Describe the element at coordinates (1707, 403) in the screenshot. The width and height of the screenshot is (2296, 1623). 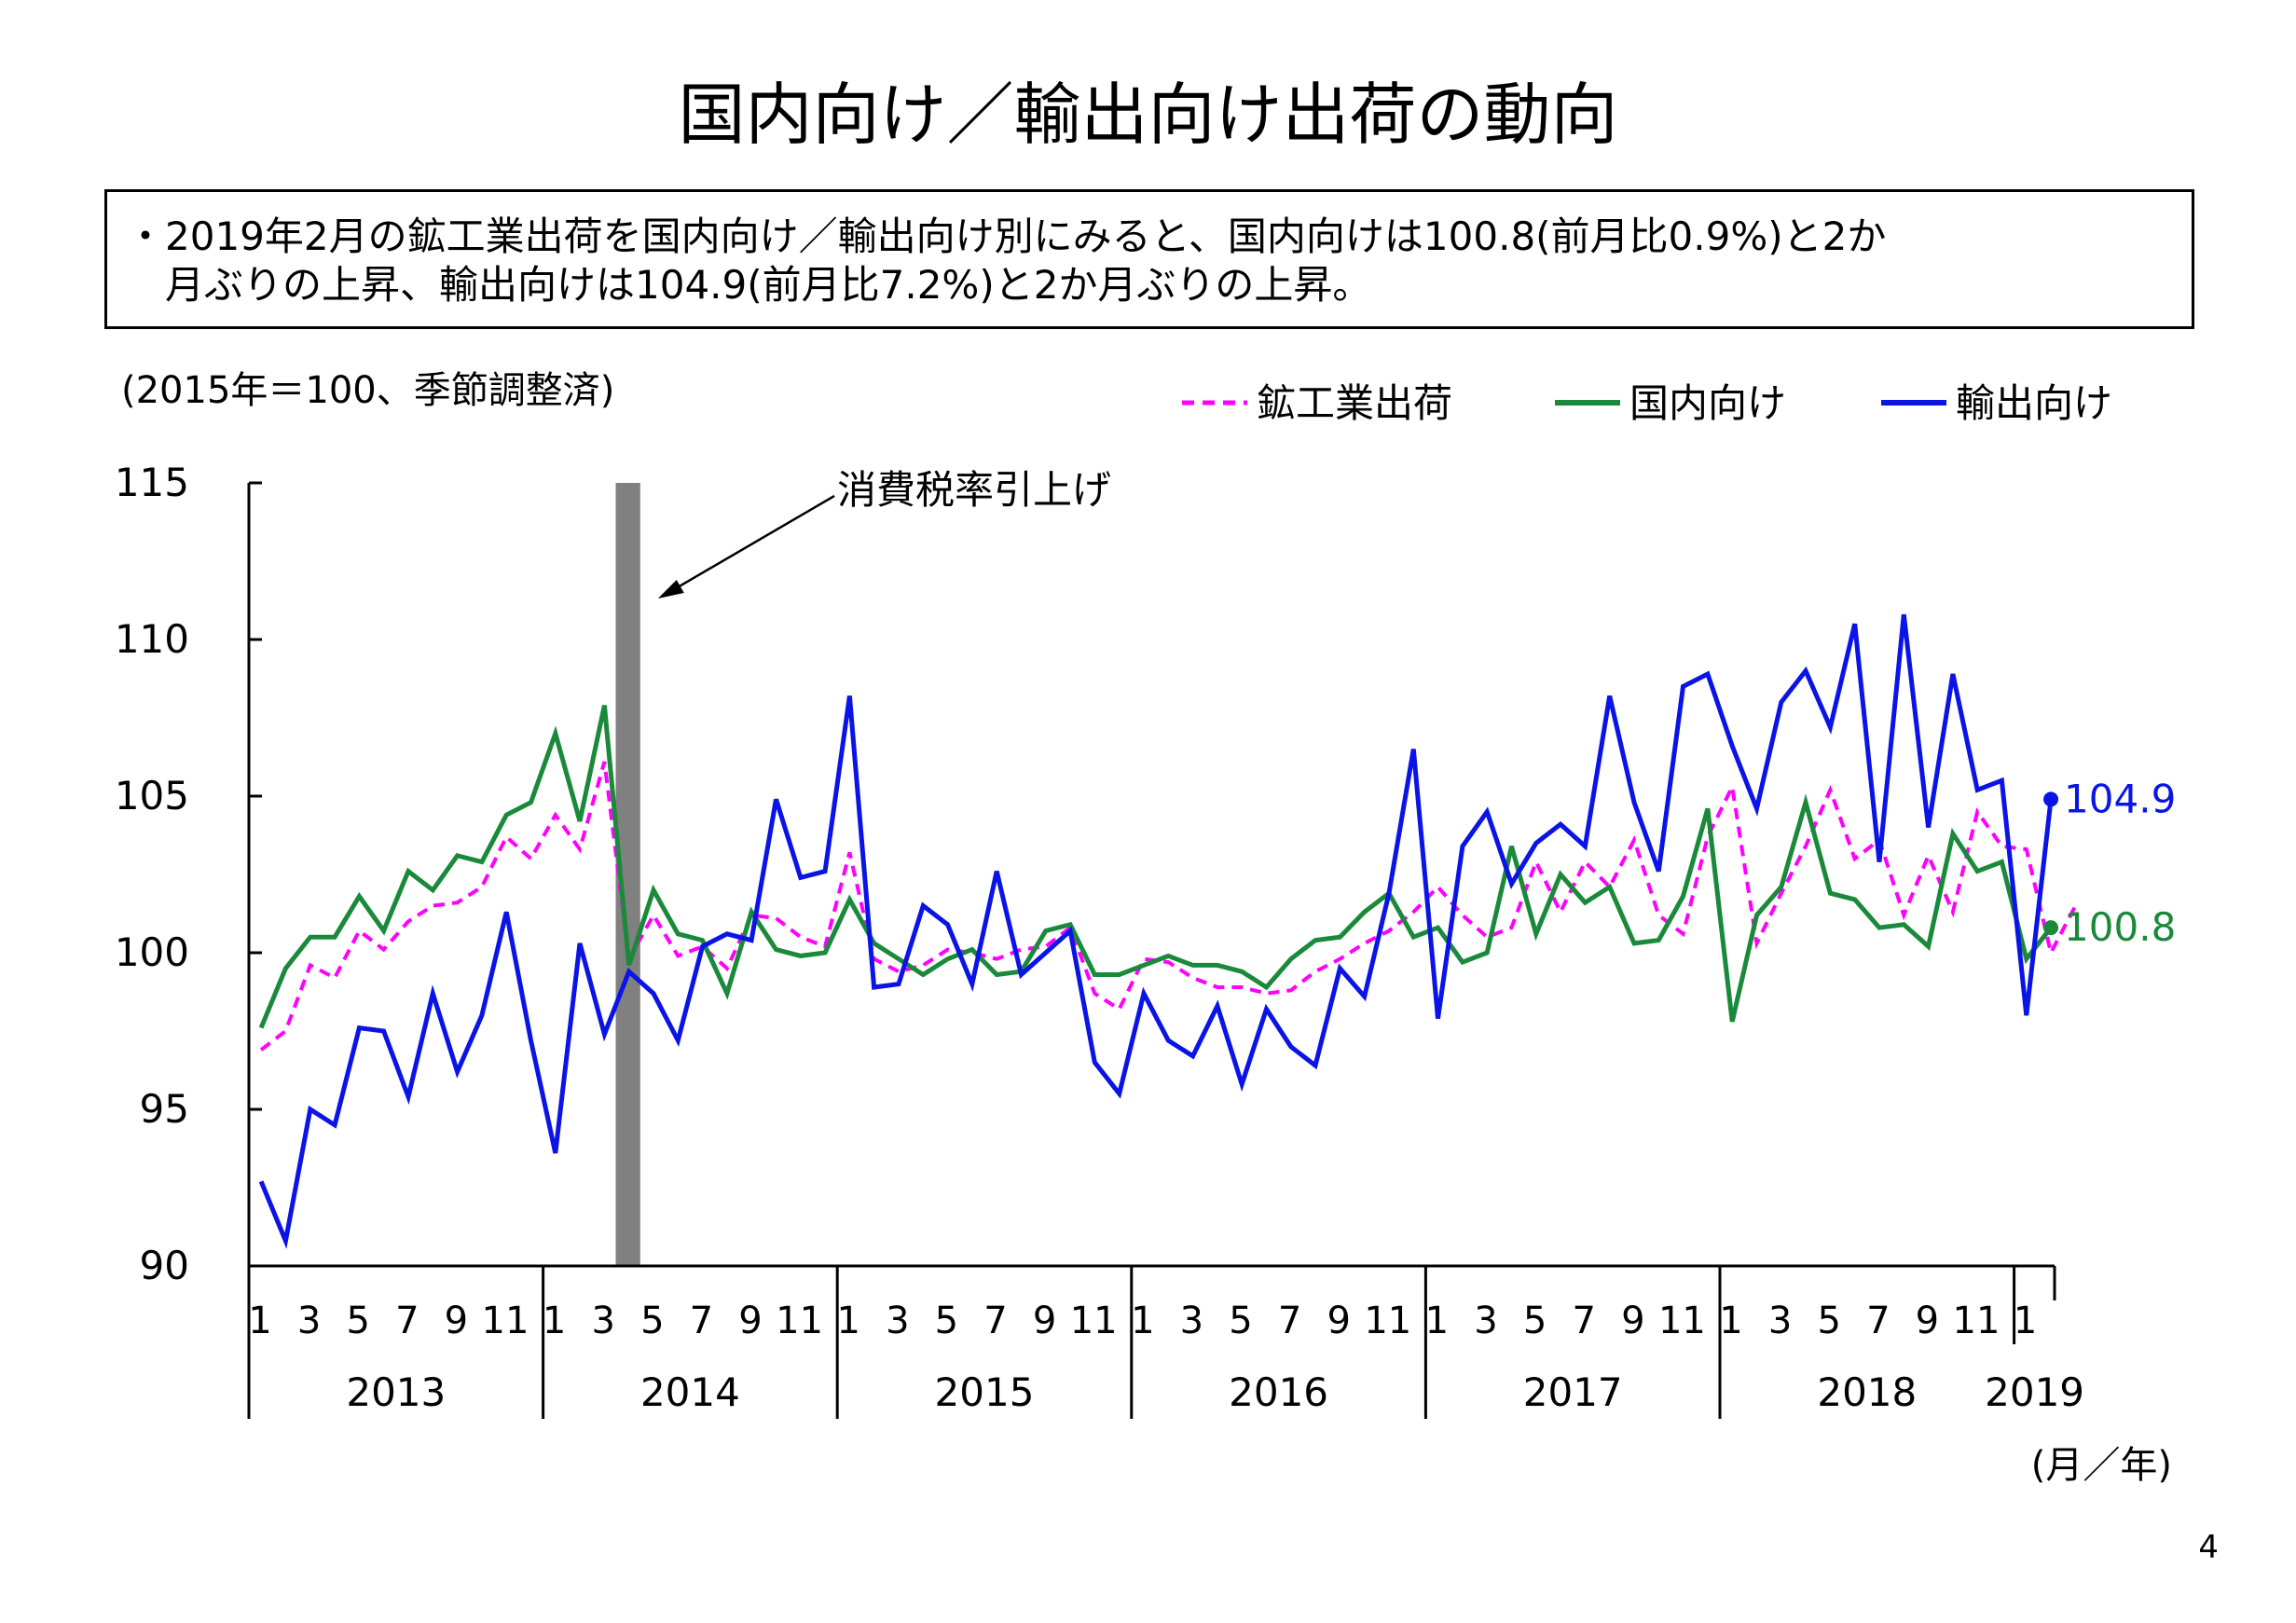
I see `legend-label-domestic: 国内向け` at that location.